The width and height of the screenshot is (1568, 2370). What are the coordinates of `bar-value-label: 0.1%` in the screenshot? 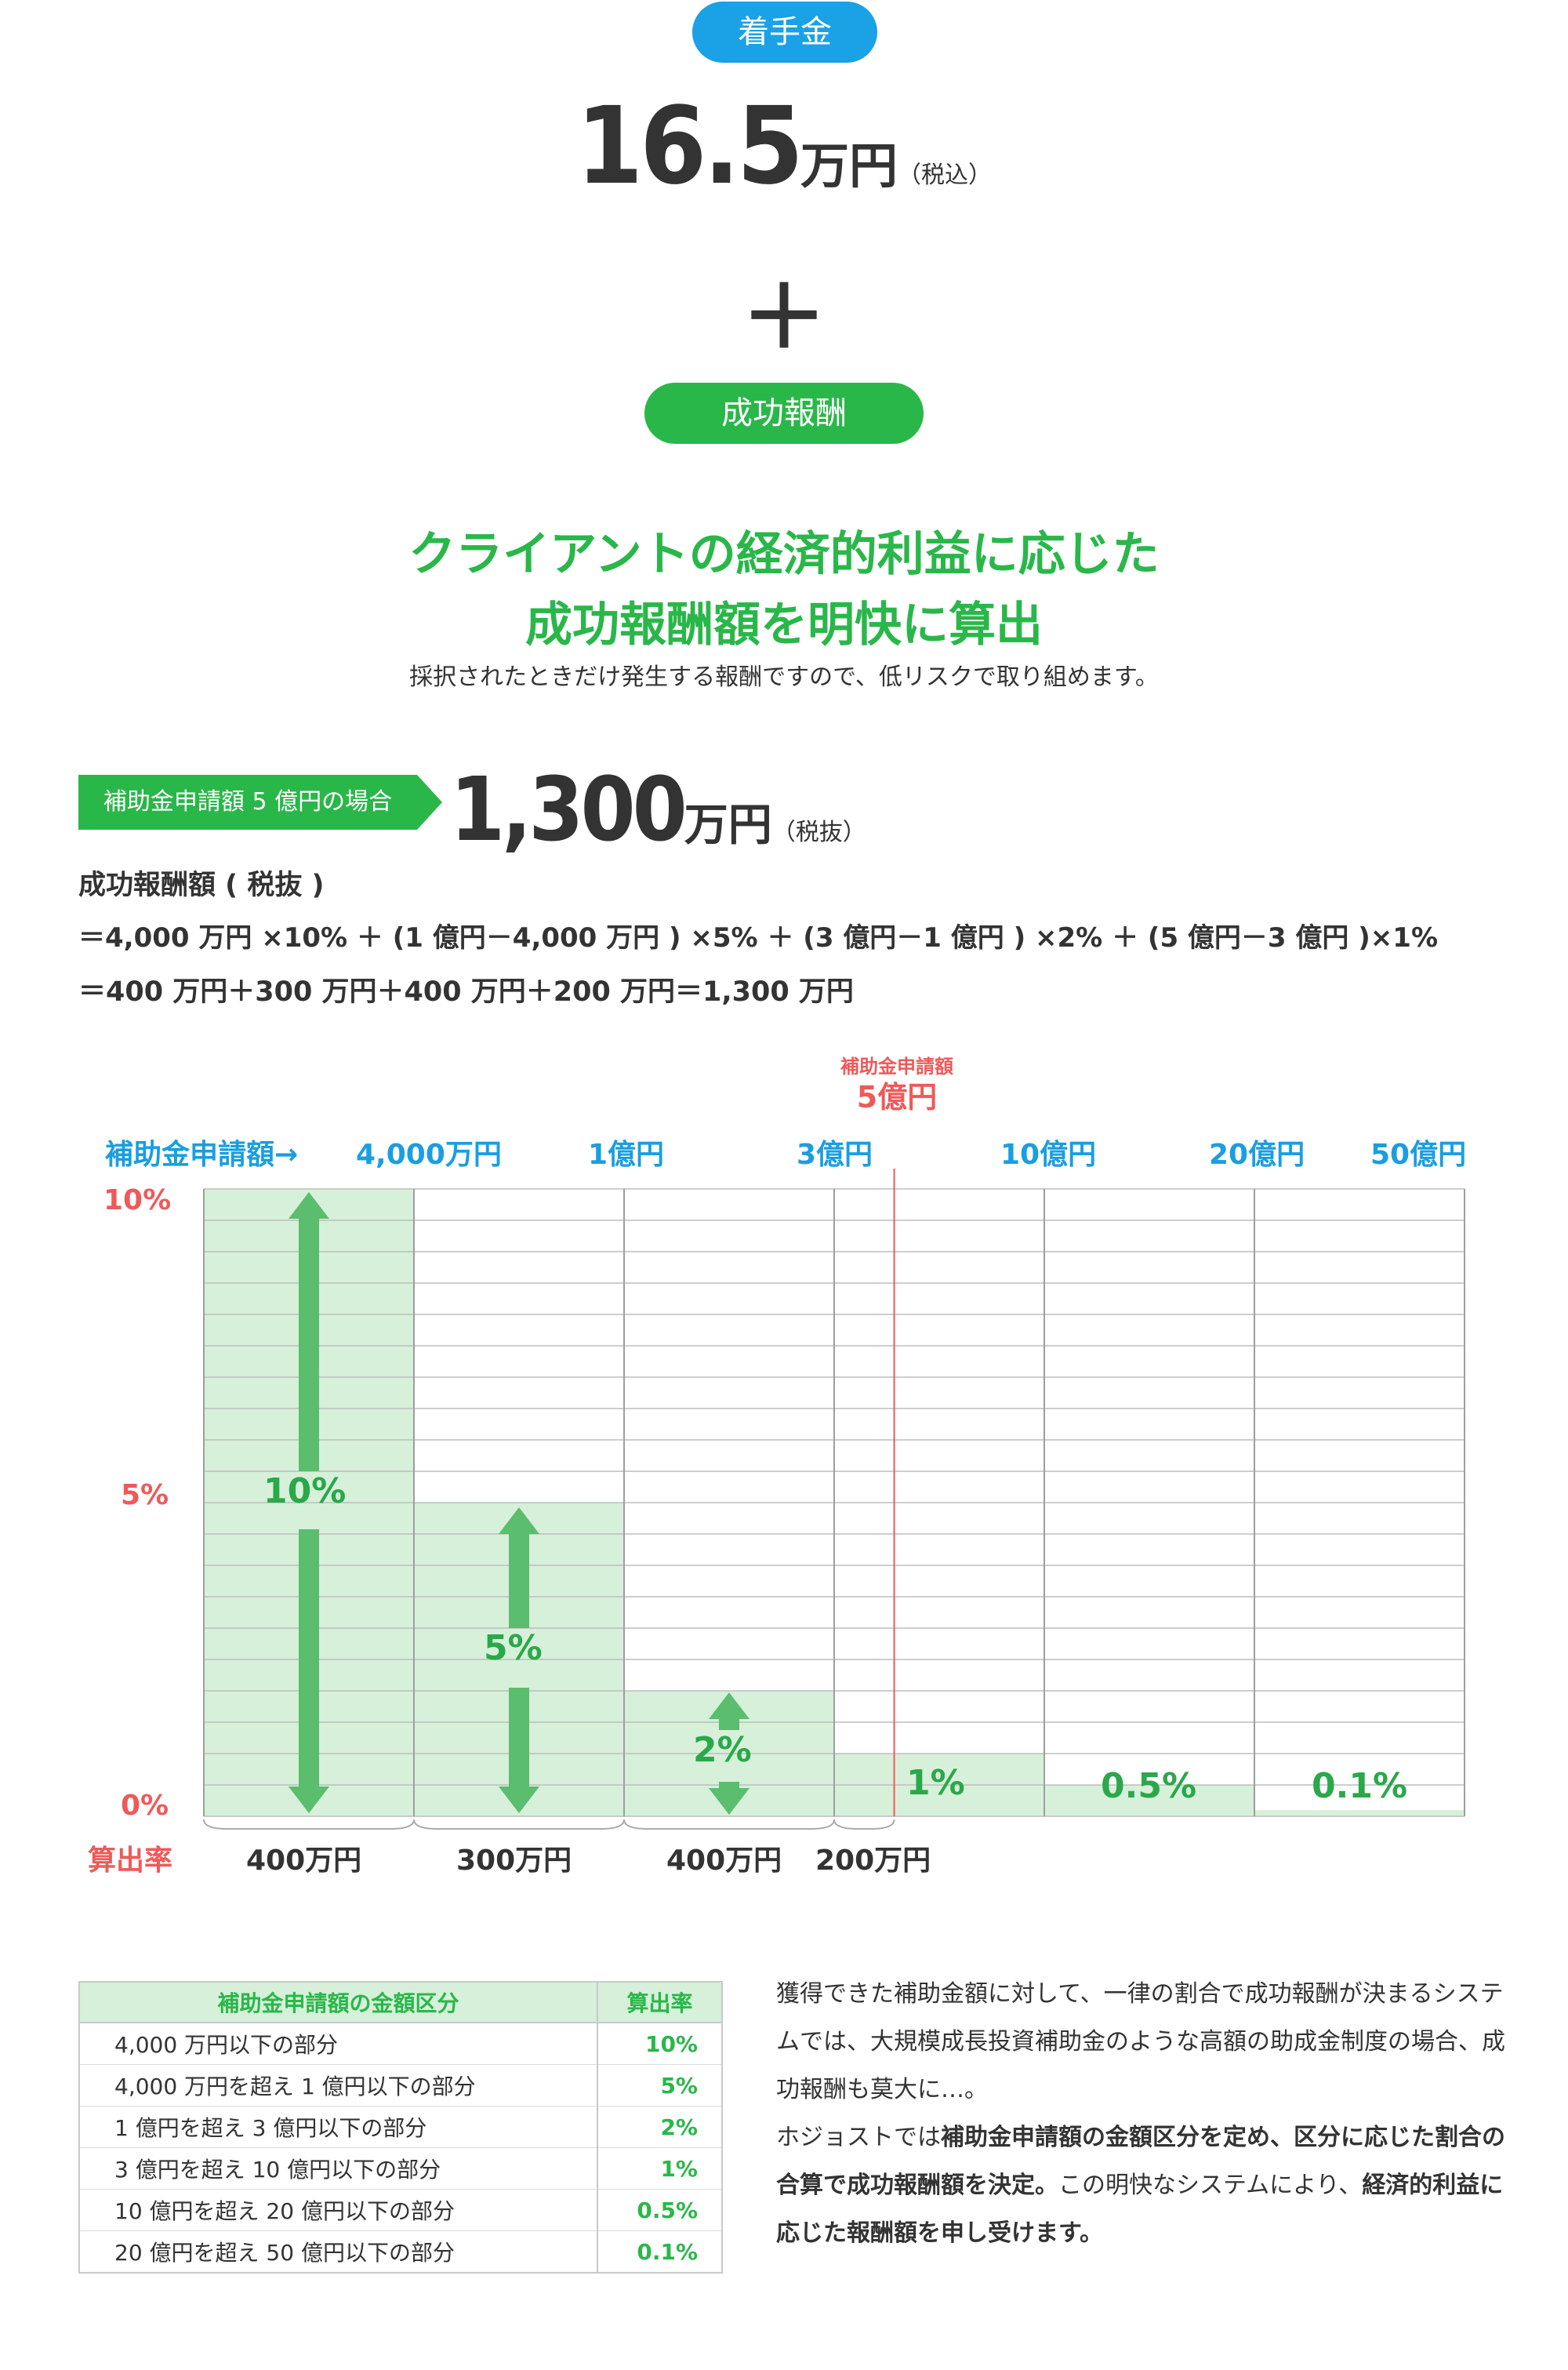 It's located at (1360, 1786).